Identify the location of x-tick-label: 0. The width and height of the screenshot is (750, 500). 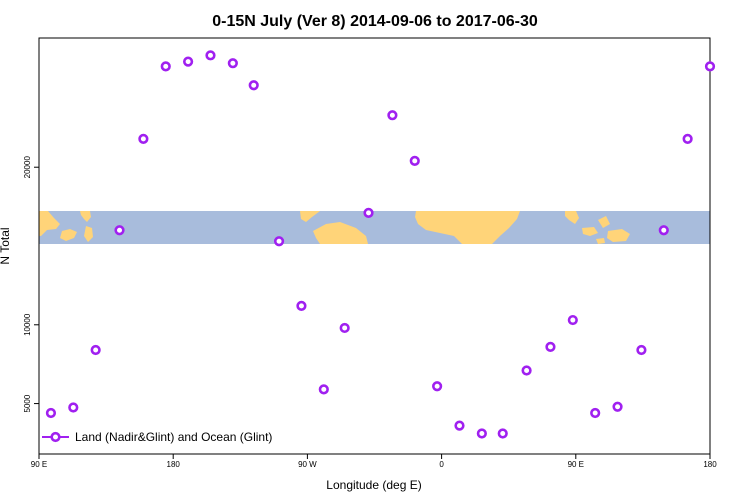
(441, 464).